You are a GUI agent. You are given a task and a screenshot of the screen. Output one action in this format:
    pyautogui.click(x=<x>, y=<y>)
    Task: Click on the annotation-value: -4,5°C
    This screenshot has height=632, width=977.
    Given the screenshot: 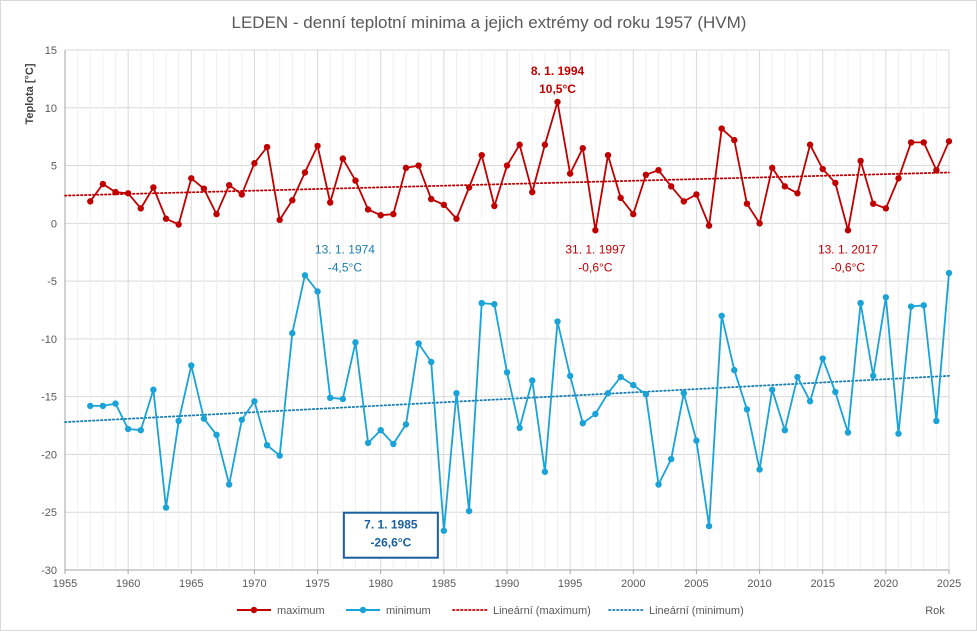 What is the action you would take?
    pyautogui.click(x=345, y=267)
    